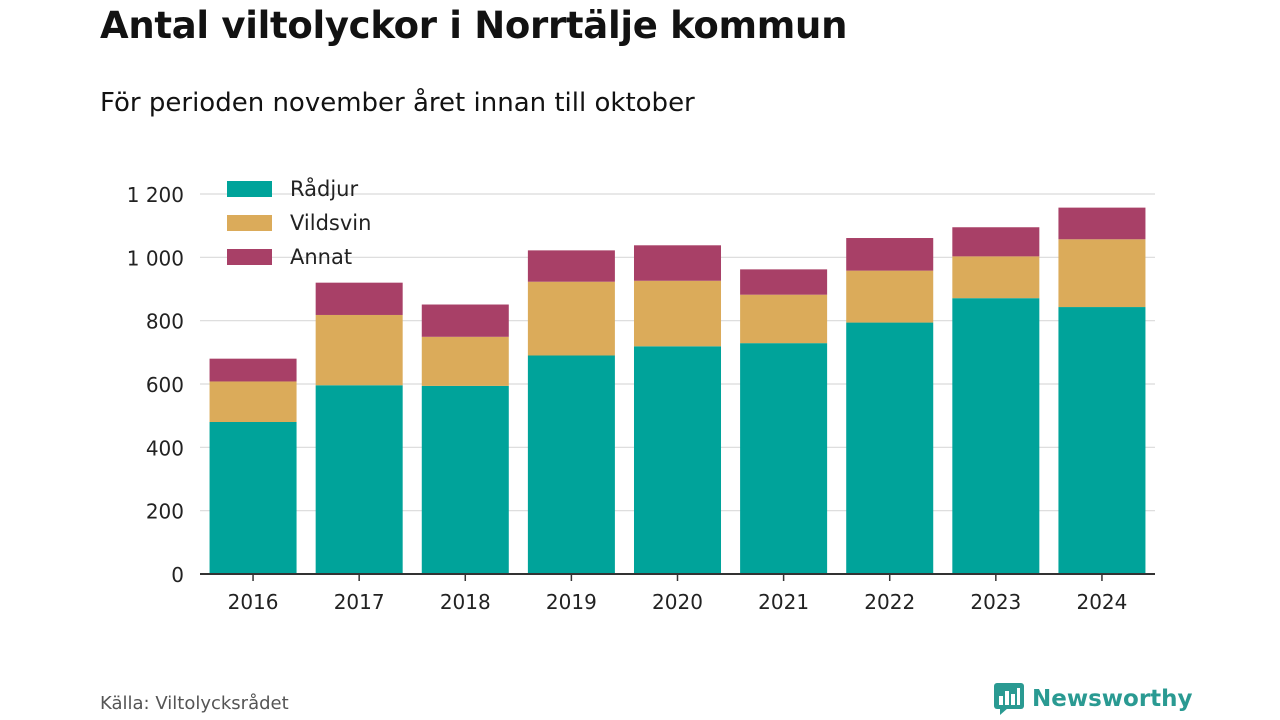 This screenshot has height=720, width=1280. I want to click on y-tick-label: 1 200, so click(155, 195).